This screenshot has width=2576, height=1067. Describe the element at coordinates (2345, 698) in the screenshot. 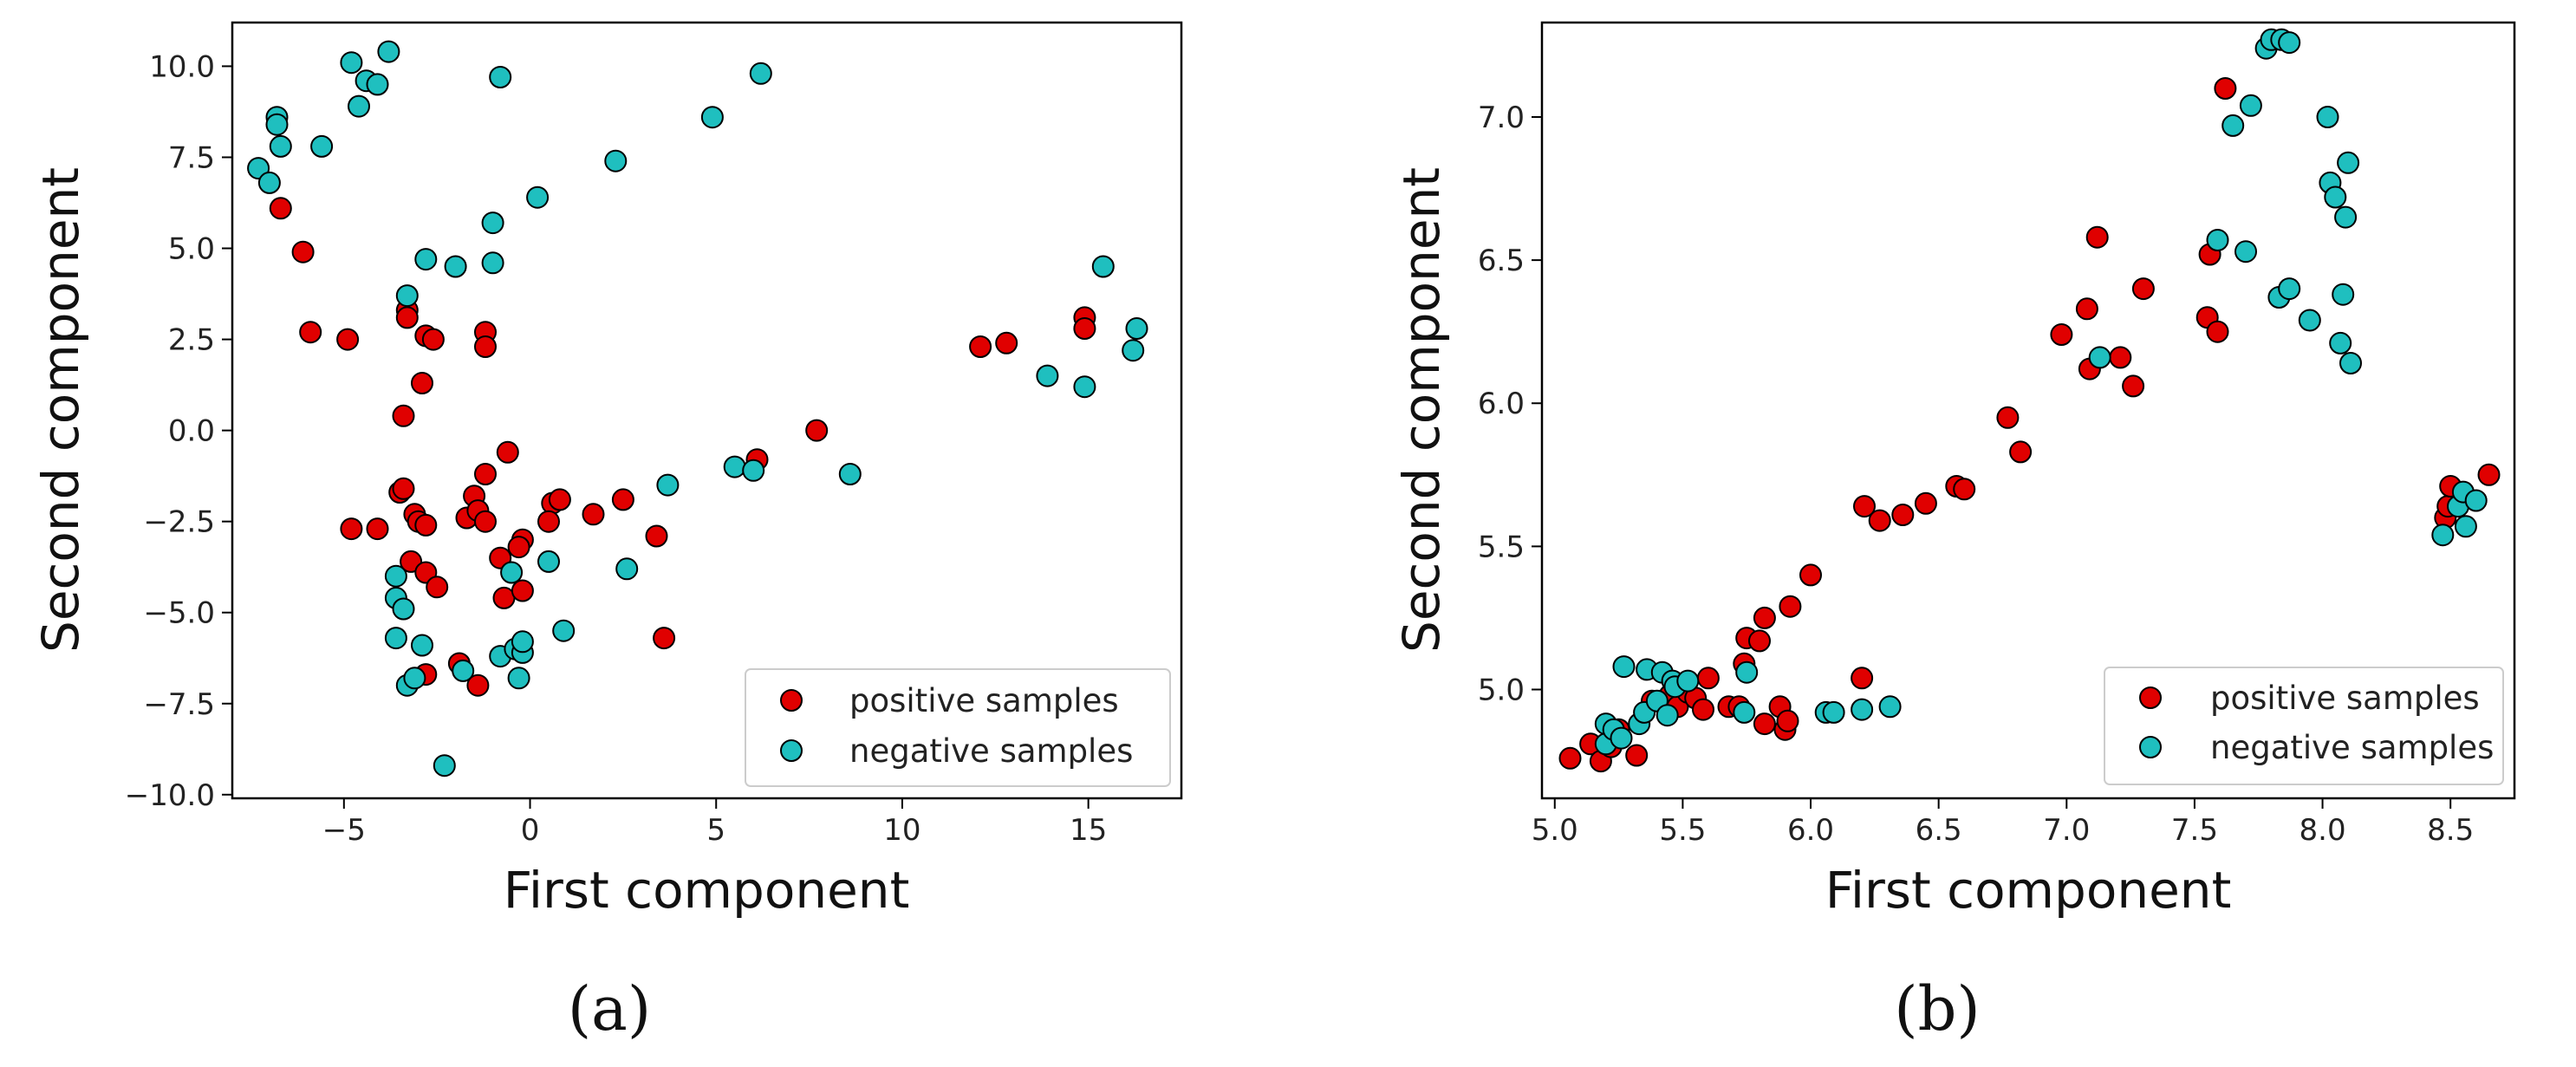

I see `legend-label-positive-b: positive samples` at that location.